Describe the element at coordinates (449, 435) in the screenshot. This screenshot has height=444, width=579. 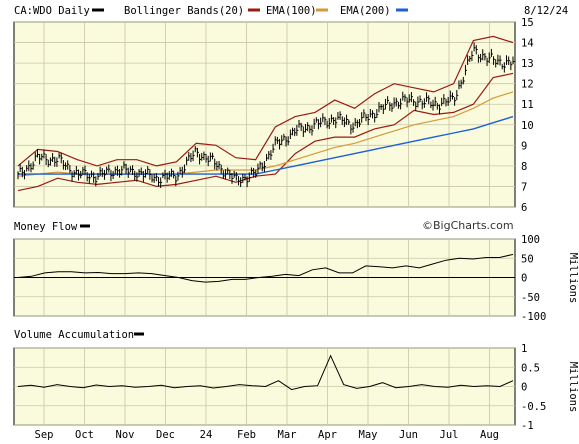
I see `x-tick-label: Jul` at that location.